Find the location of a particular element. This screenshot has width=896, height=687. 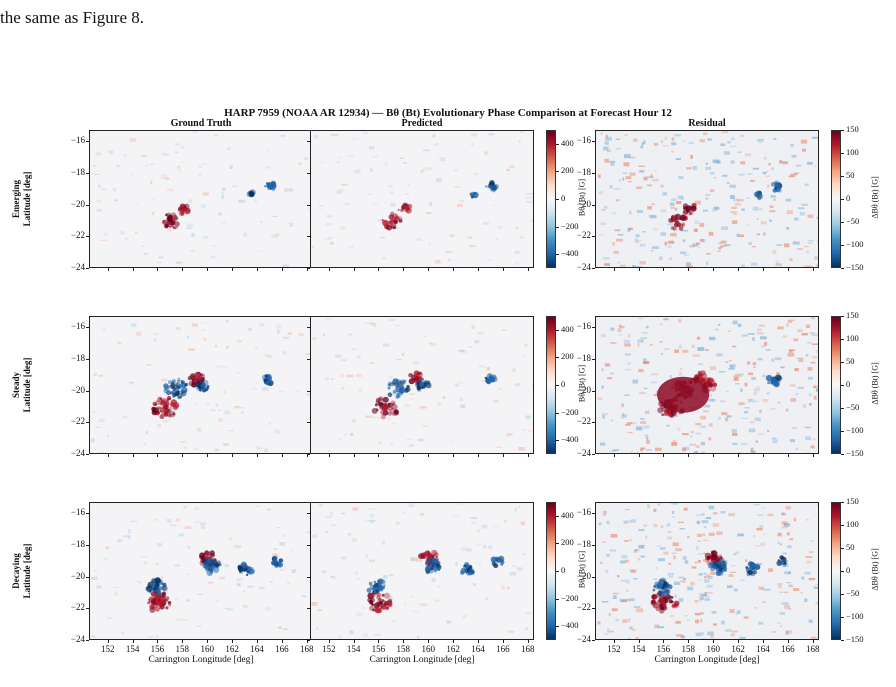

row-label-phase: Decaying is located at coordinates (16, 571).